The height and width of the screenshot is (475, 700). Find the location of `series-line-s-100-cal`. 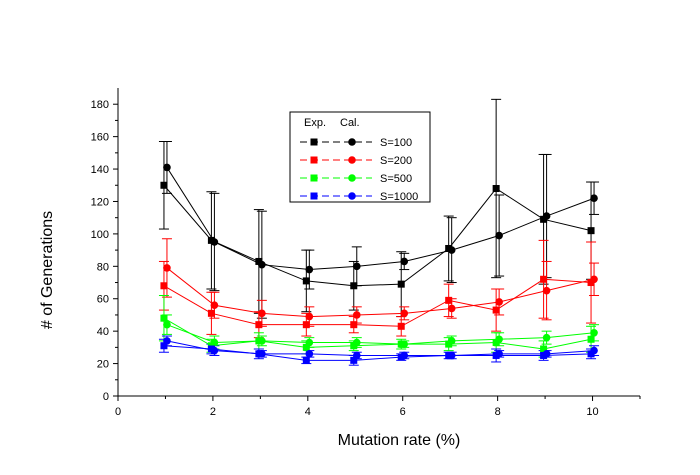

series-line-s-100-cal is located at coordinates (380, 219).